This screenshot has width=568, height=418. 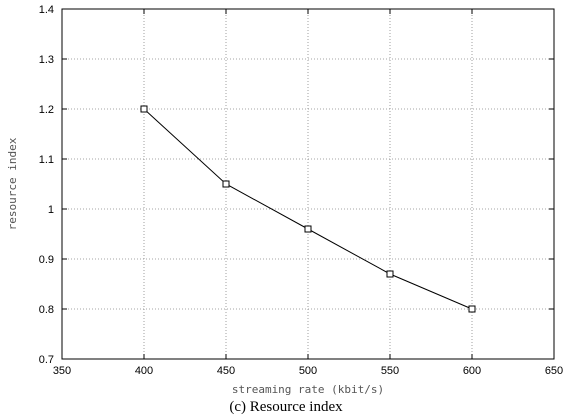 What do you see at coordinates (51, 210) in the screenshot?
I see `y-tick-label: 1` at bounding box center [51, 210].